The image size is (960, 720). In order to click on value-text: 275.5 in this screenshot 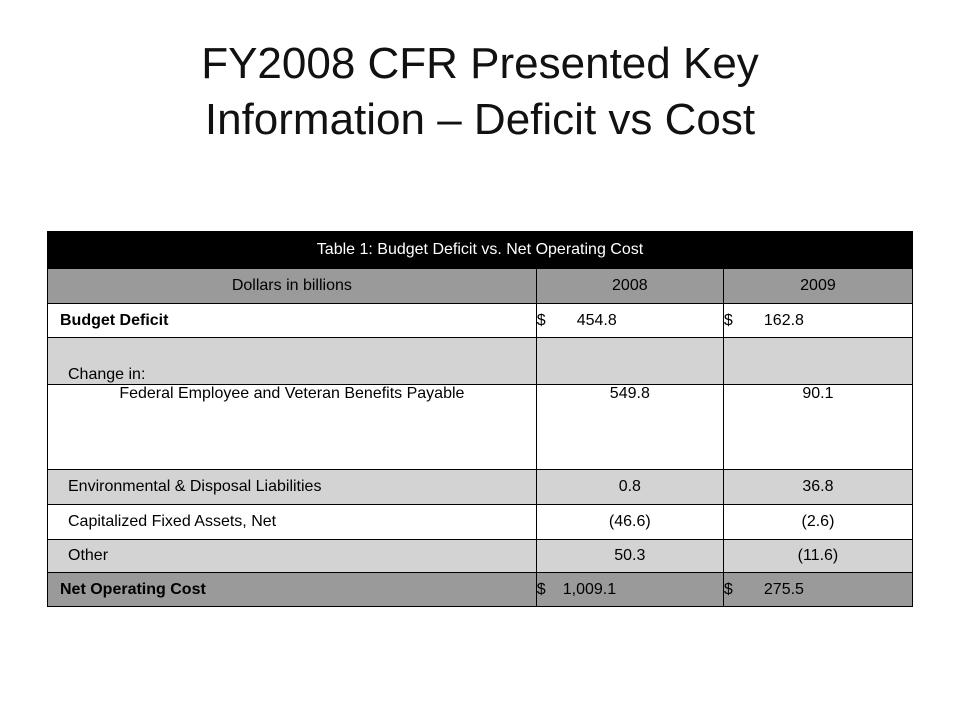, I will do `click(783, 589)`.